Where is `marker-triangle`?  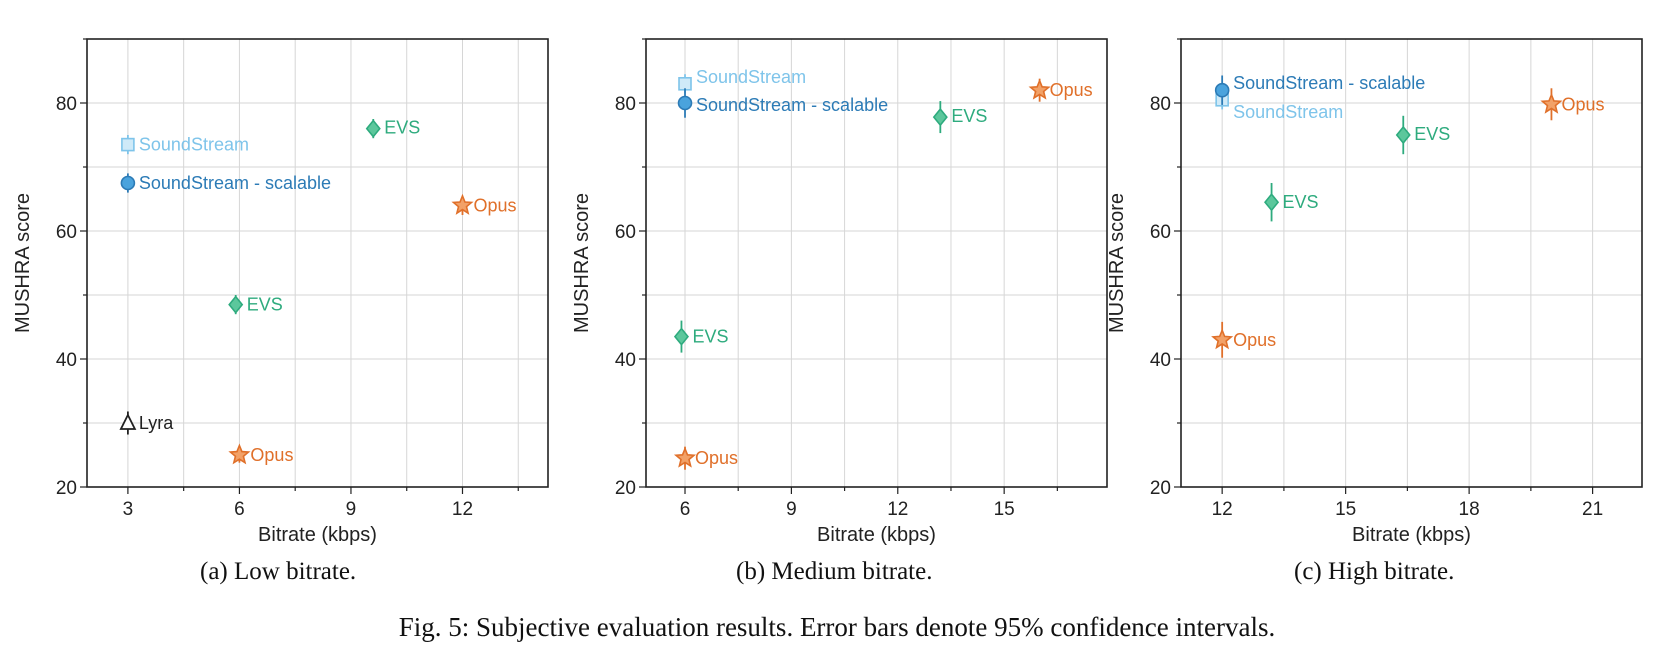
marker-triangle is located at coordinates (128, 421).